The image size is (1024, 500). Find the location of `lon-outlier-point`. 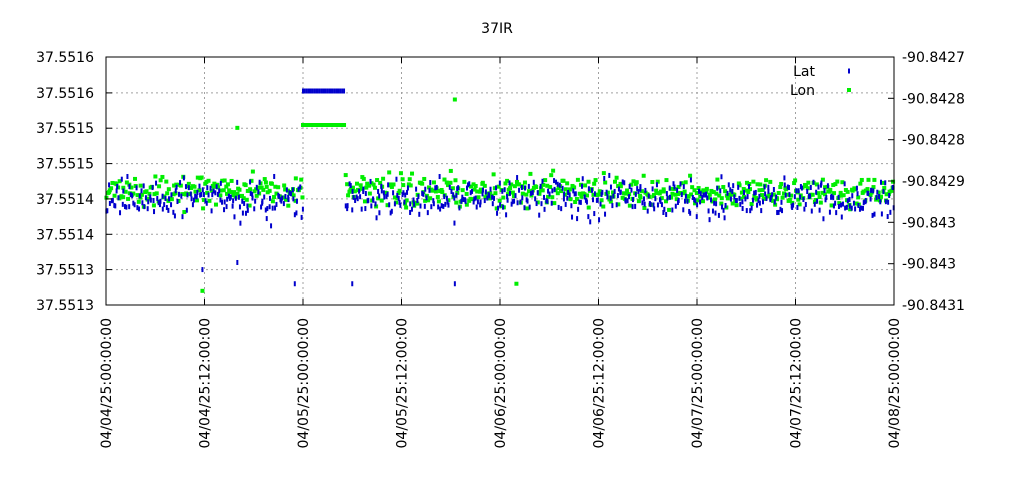

lon-outlier-point is located at coordinates (516, 283).